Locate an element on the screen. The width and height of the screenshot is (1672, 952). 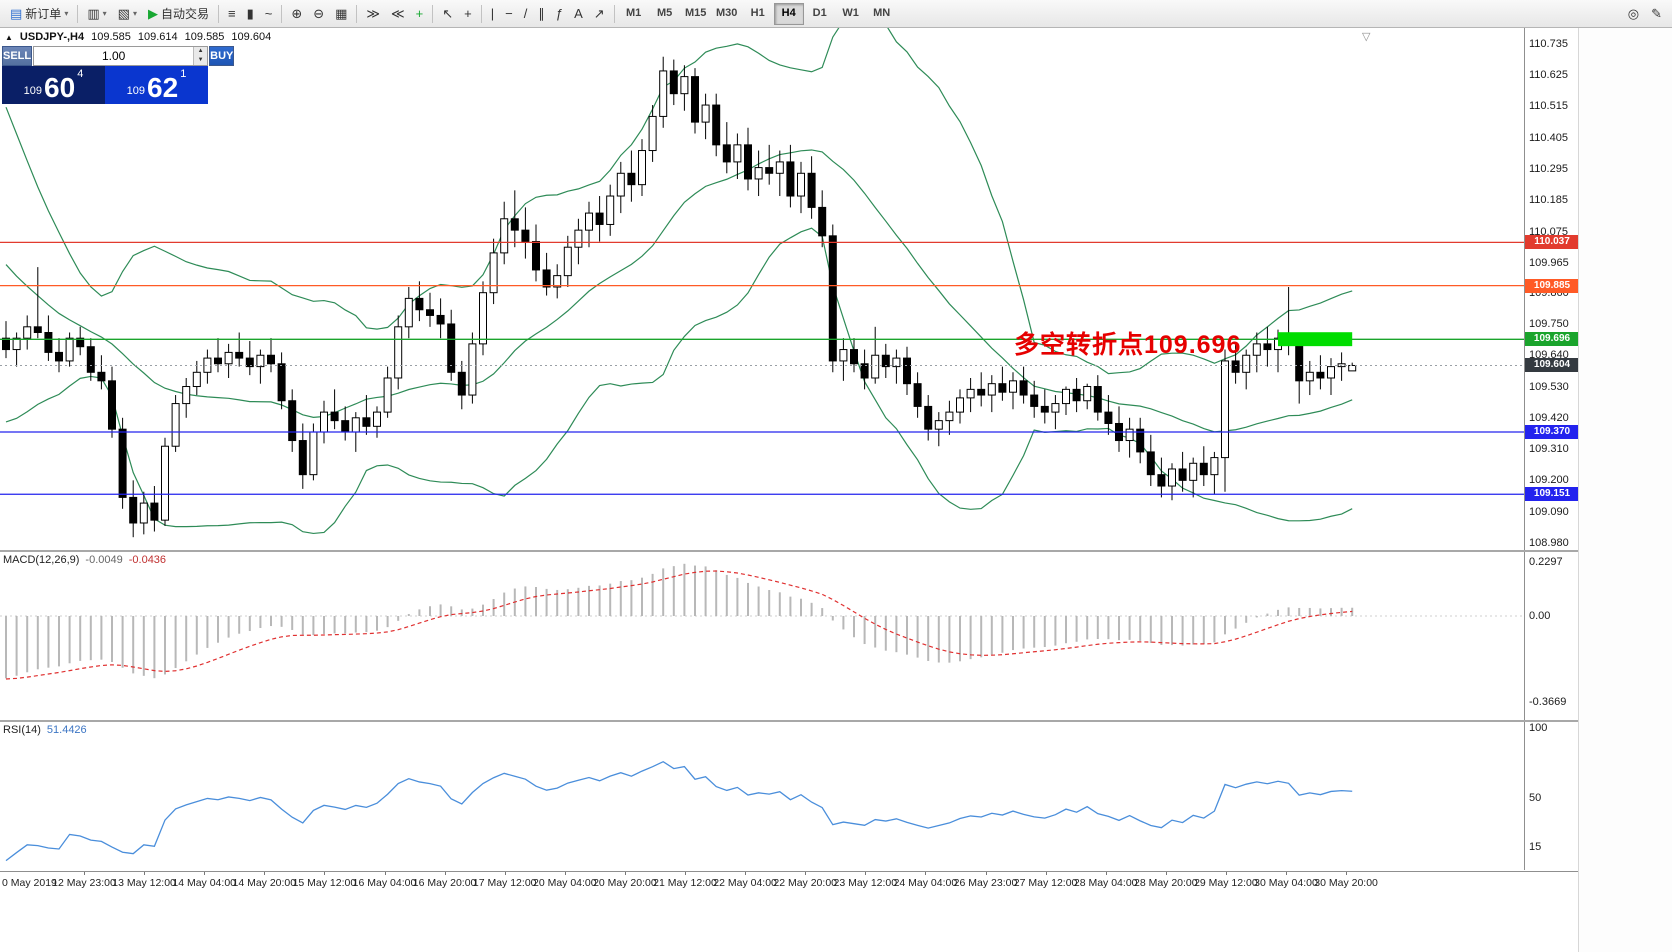
timeframe-h4: H4 is located at coordinates (788, 13).